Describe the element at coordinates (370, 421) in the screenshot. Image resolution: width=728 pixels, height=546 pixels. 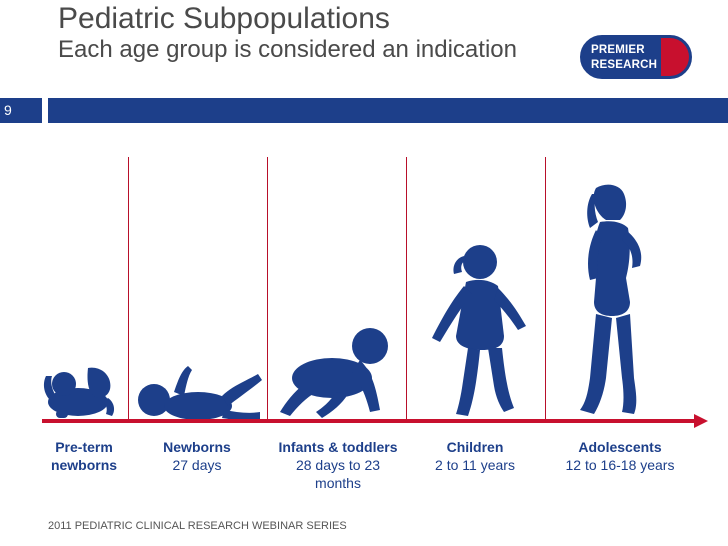
I see `timeline-line` at that location.